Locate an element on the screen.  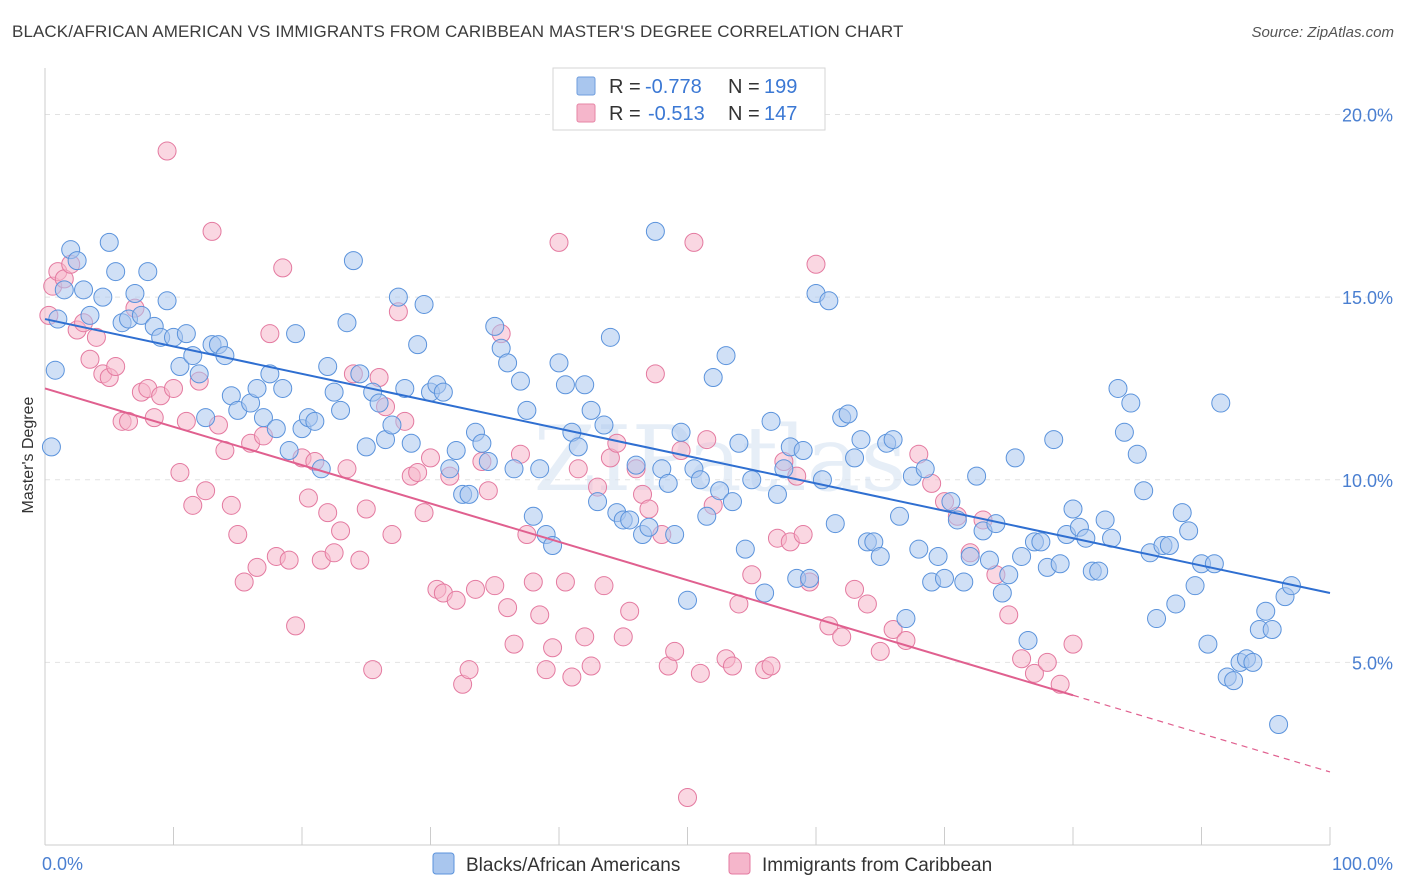
legend-n-value-pink: 147 is located at coordinates (780, 114).